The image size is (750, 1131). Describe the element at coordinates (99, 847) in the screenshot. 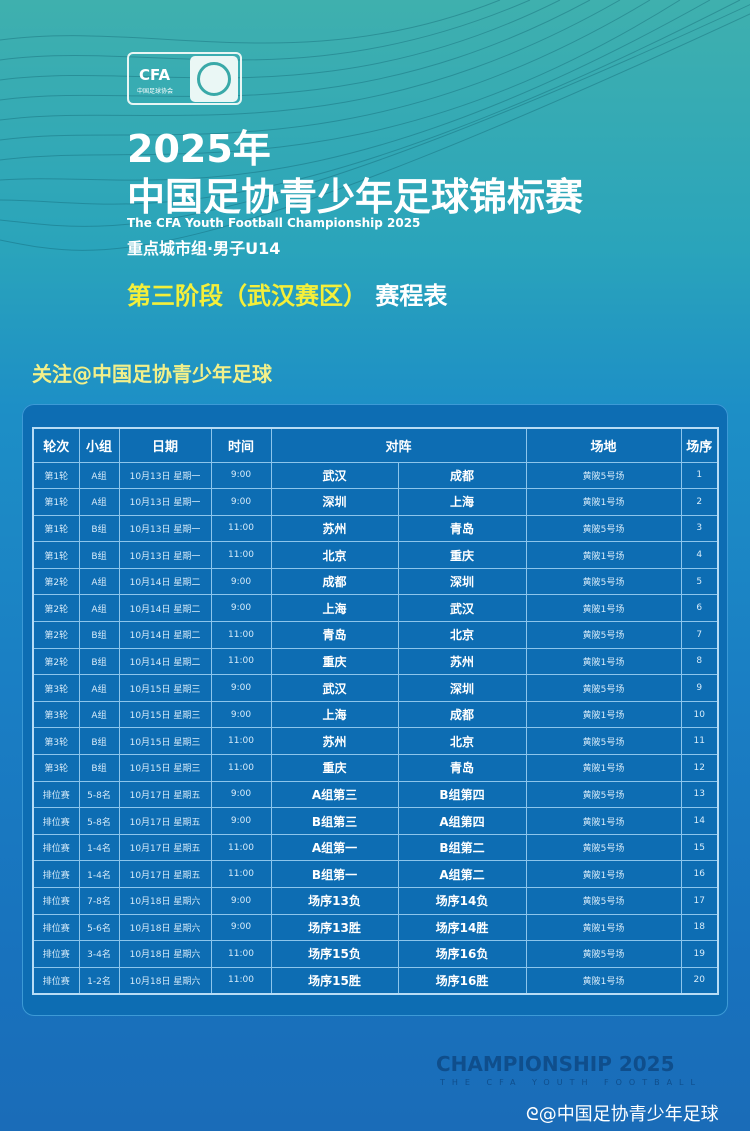

I see `cell-group: 1-4名` at that location.